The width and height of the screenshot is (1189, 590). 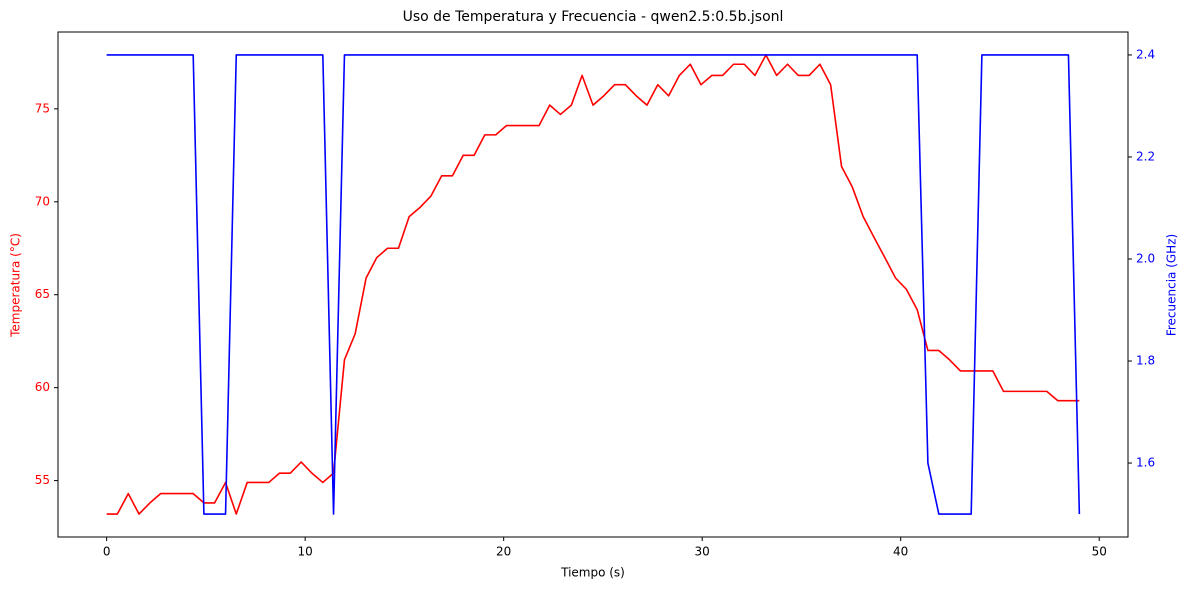 I want to click on y2-tick-label: 2.2, so click(x=1145, y=156).